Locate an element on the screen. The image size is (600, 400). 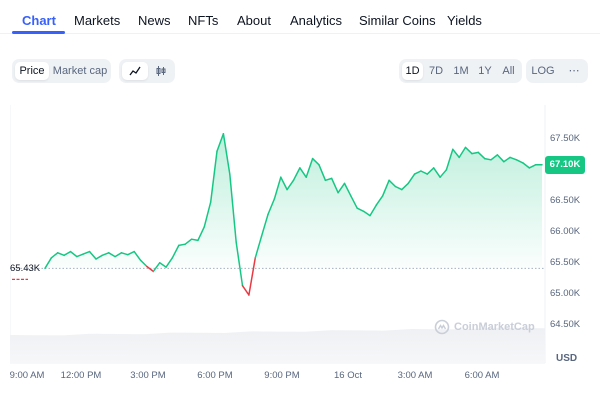
coinmarketcap-logo-icon is located at coordinates (442, 327).